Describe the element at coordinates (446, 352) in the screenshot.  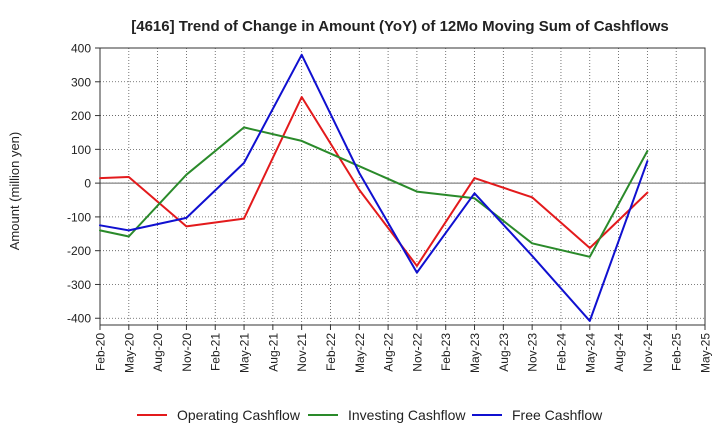
I see `x-tick-label: Feb-23` at that location.